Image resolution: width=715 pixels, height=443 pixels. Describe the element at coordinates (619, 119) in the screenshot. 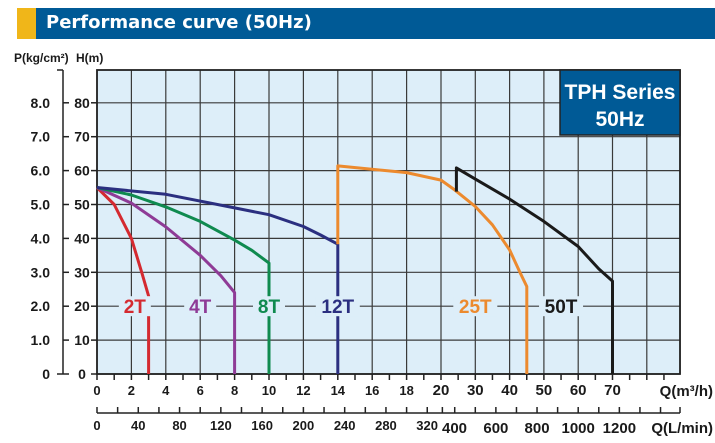

I see `series-badge-line2: 50Hz` at that location.